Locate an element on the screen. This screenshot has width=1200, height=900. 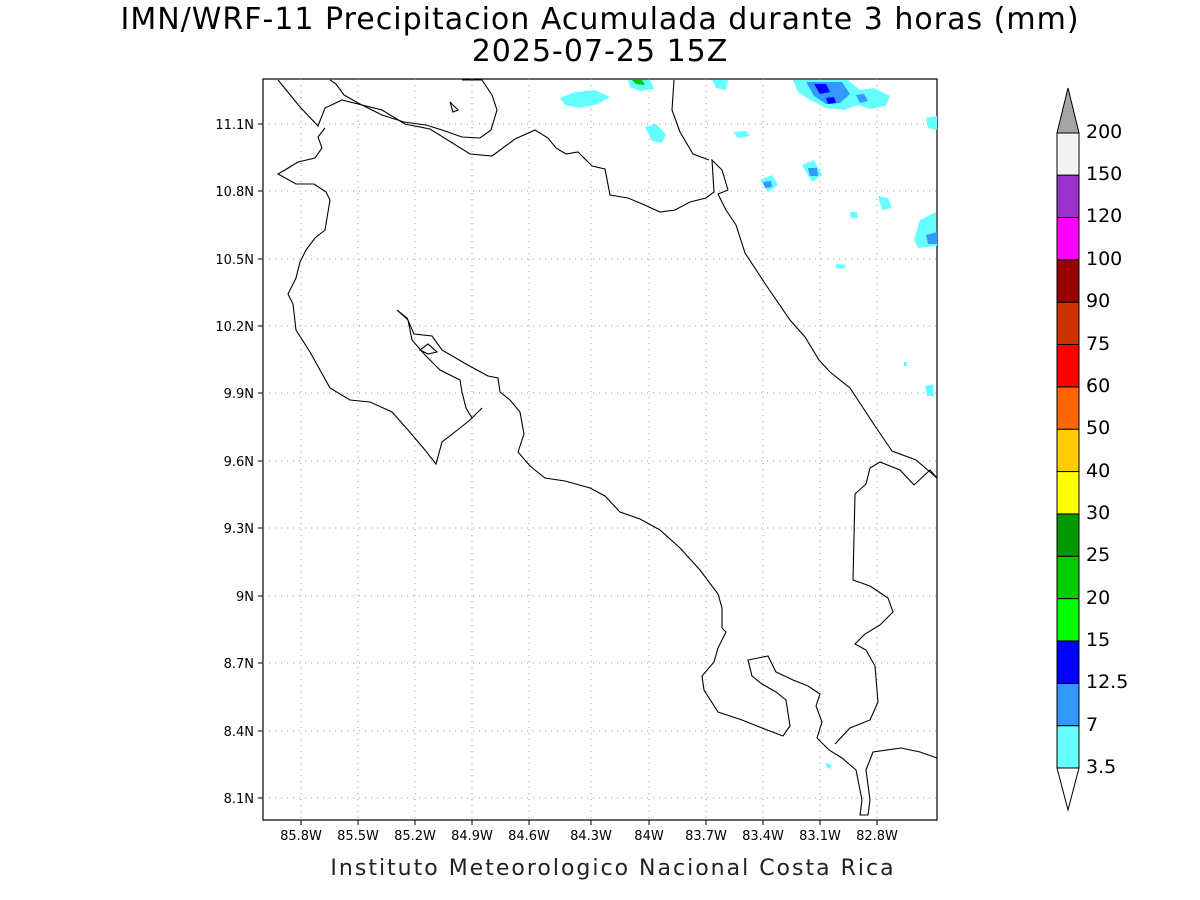
colorbar-level-label: 120 is located at coordinates (1104, 216).